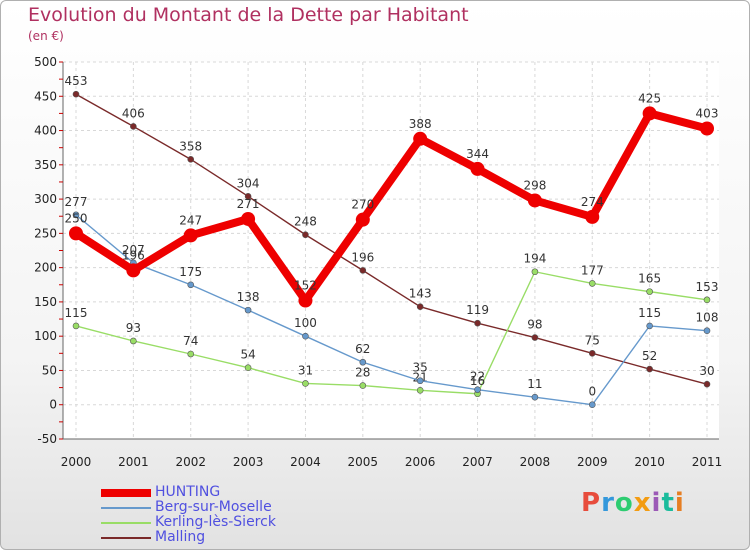 The image size is (750, 550). Describe the element at coordinates (248, 462) in the screenshot. I see `x-tick-label: 2003` at that location.